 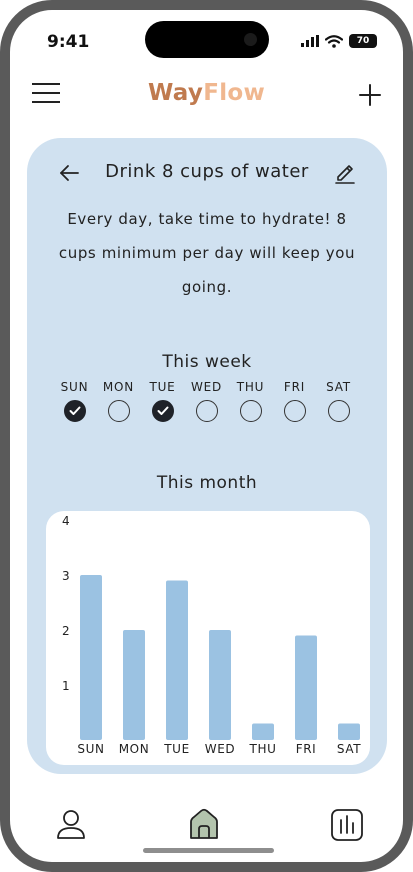 What do you see at coordinates (175, 93) in the screenshot?
I see `brand-logo-way: Way` at bounding box center [175, 93].